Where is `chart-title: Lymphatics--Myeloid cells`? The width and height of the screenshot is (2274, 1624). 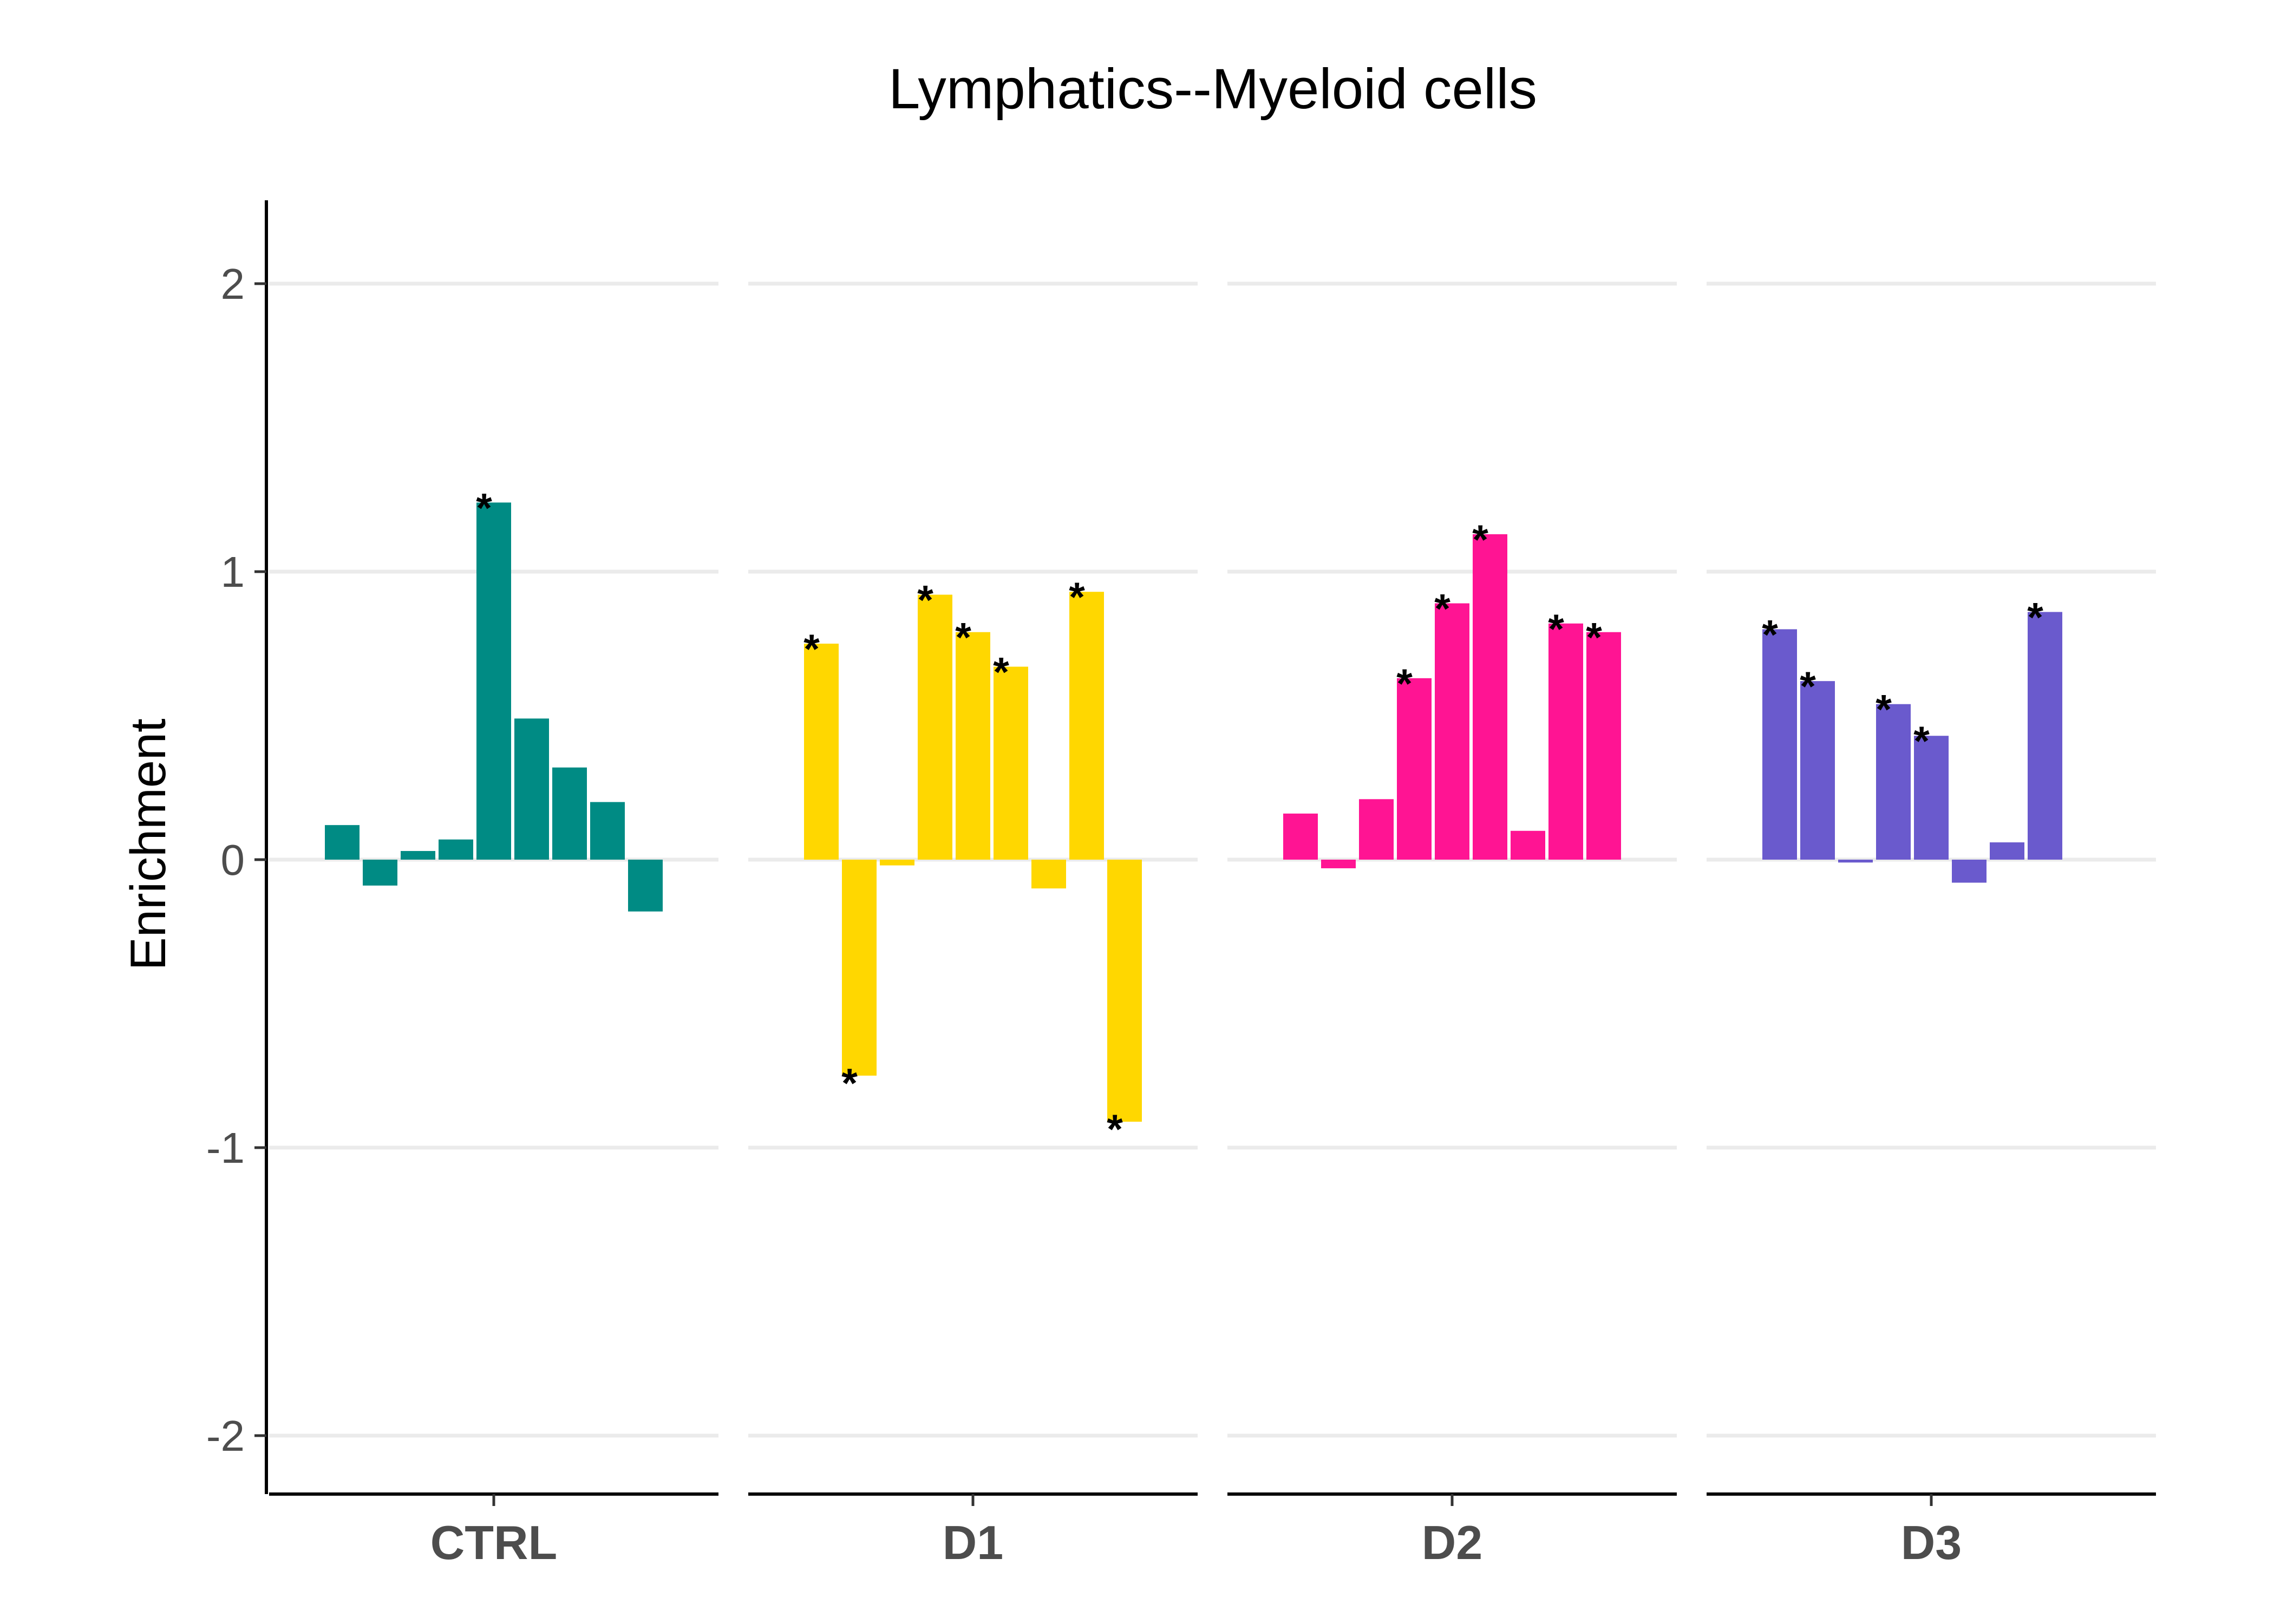
chart-title: Lymphatics--Myeloid cells is located at coordinates (1212, 89).